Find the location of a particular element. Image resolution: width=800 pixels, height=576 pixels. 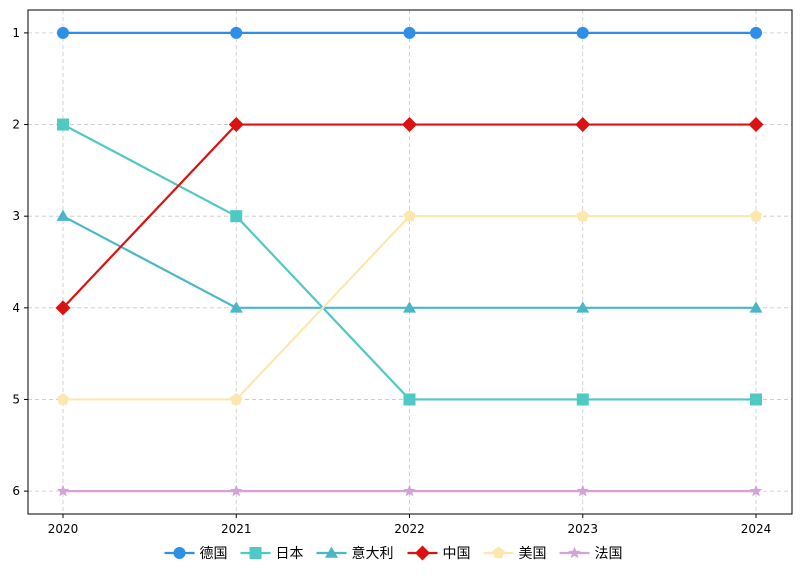

legend-item: 日本 is located at coordinates (272, 554).